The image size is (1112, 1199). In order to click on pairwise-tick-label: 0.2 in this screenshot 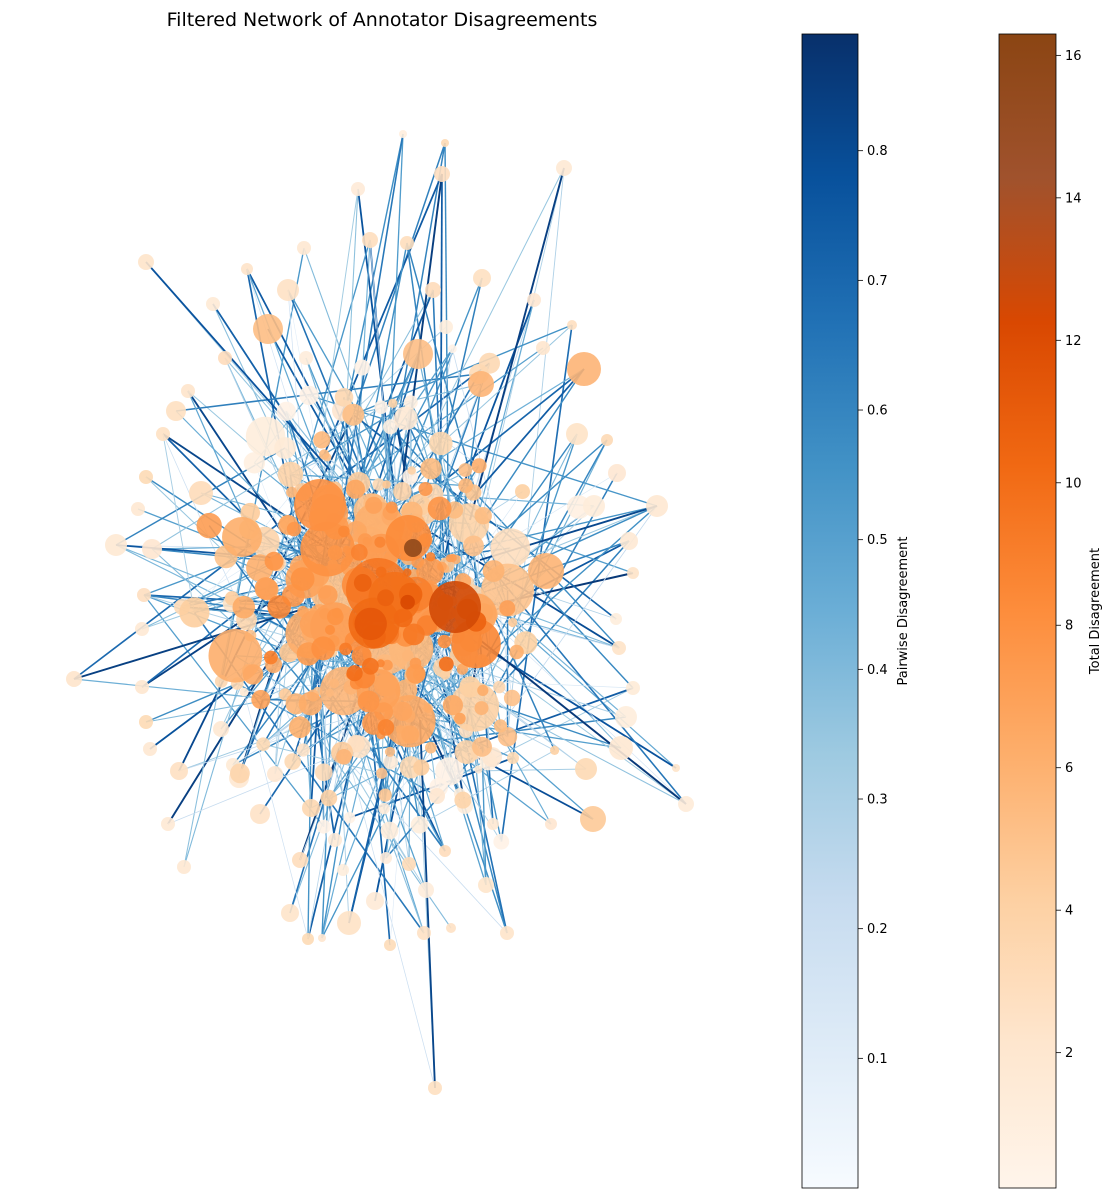, I will do `click(877, 929)`.